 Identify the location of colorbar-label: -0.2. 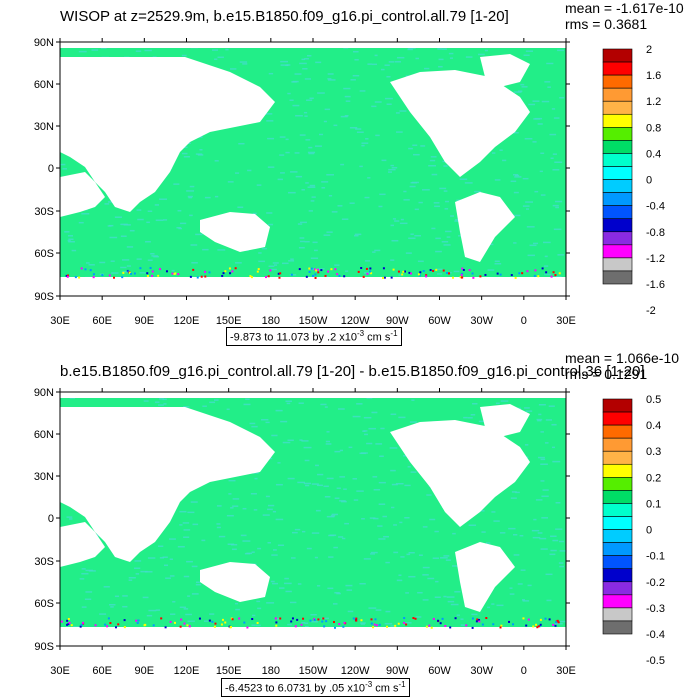
(655, 583).